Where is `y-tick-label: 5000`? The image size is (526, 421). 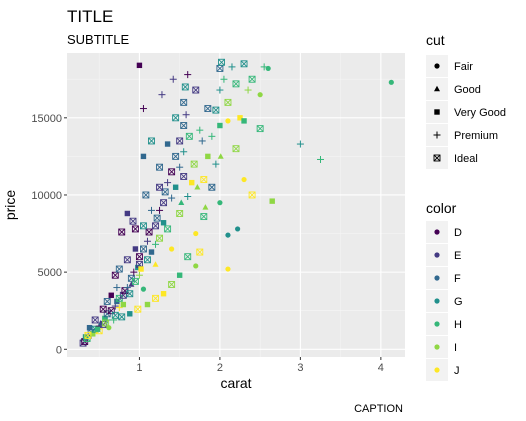 y-tick-label: 5000 is located at coordinates (50, 273).